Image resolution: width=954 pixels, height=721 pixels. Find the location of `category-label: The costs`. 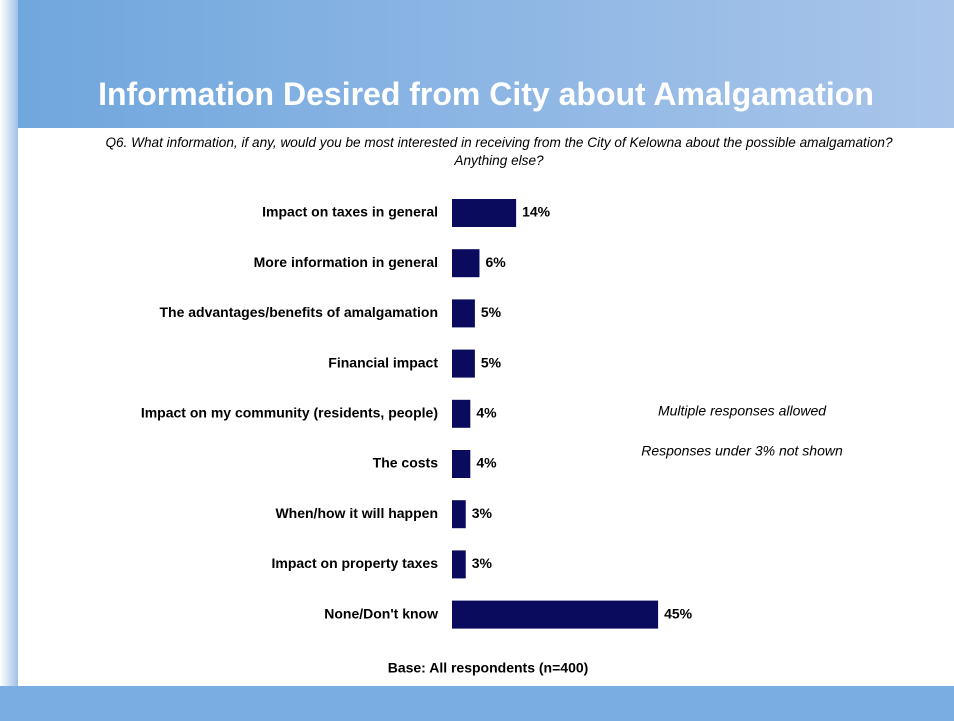

category-label: The costs is located at coordinates (406, 463).